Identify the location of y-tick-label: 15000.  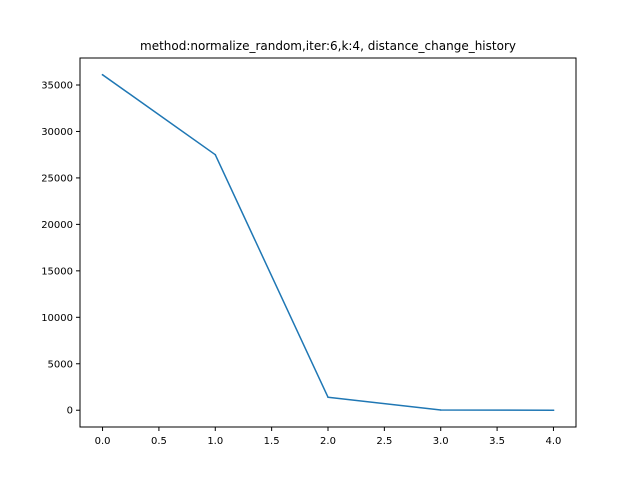
(57, 271).